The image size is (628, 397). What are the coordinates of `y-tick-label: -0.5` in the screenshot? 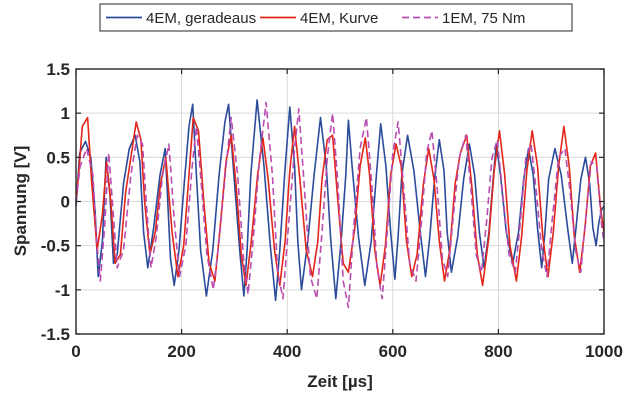 It's located at (55, 246).